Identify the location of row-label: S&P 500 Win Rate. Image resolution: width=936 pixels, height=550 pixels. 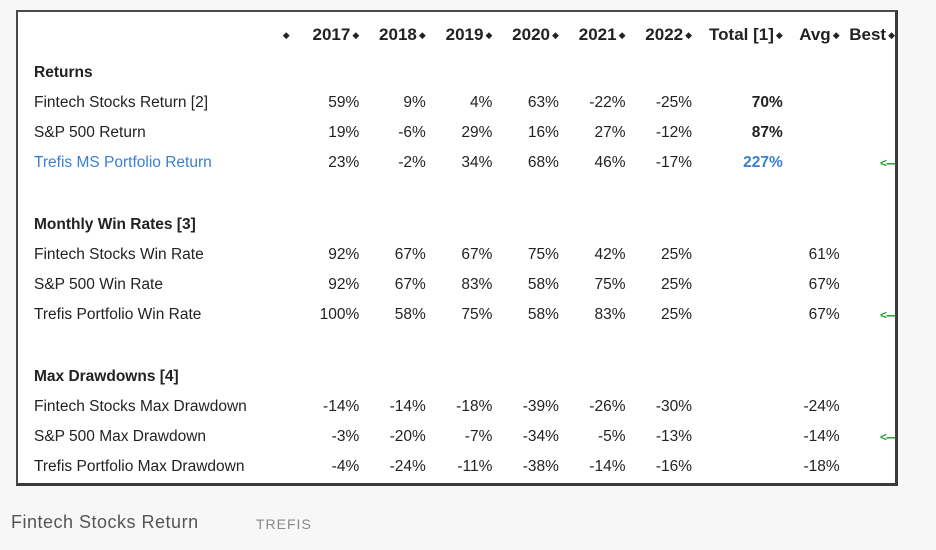
(98, 284).